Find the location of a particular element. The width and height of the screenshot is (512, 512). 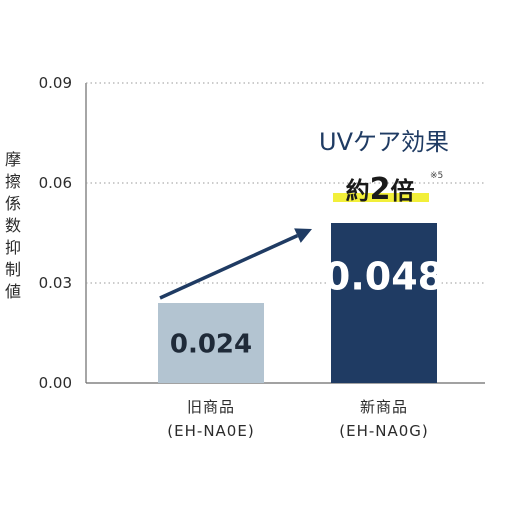

y-tick-label: 0.00 is located at coordinates (55, 383).